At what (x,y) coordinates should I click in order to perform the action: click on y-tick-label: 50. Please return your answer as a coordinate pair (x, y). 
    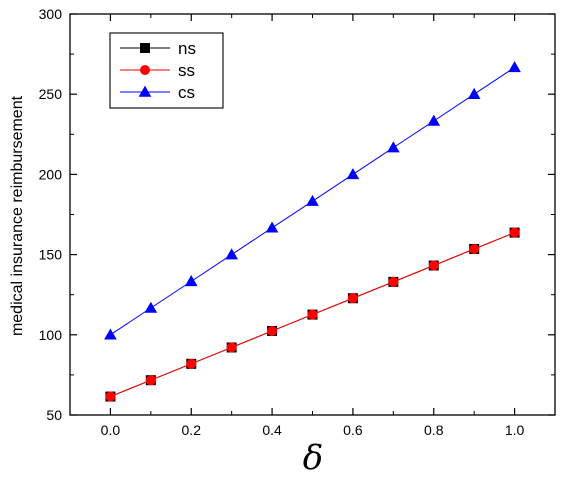
    Looking at the image, I should click on (54, 415).